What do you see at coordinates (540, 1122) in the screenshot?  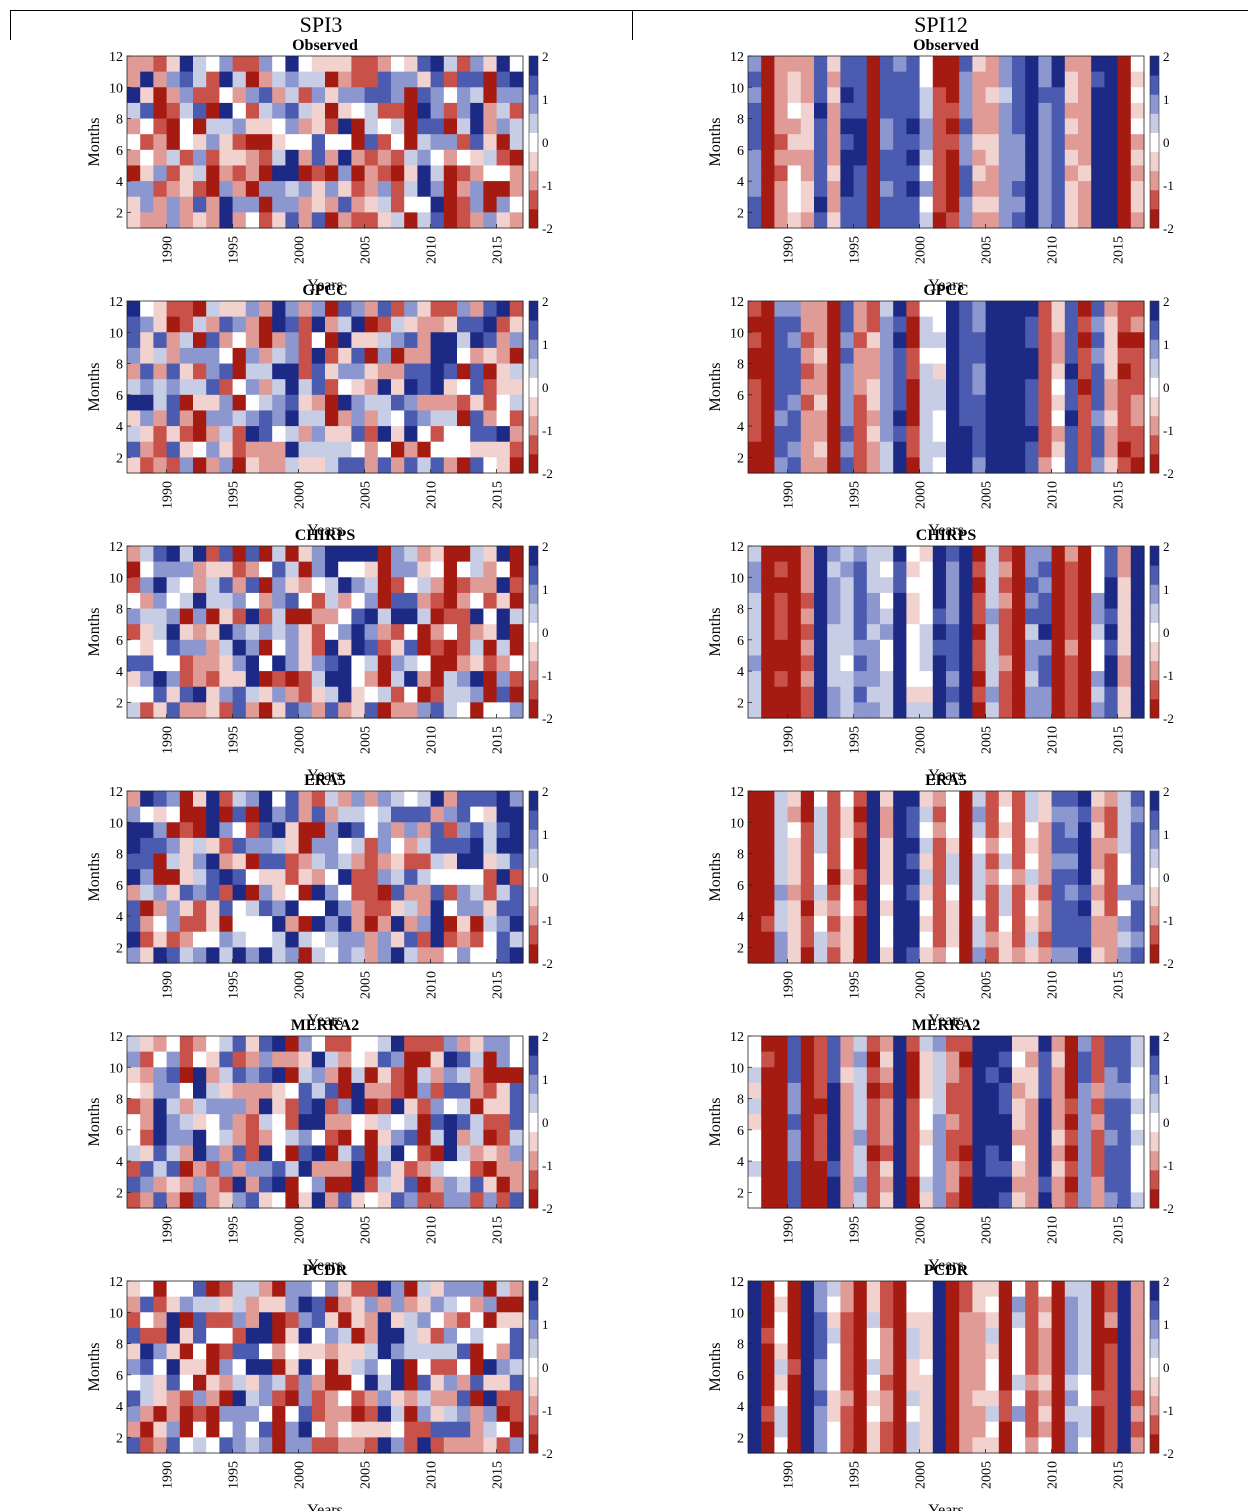 I see `colorbar: 210-1-2` at bounding box center [540, 1122].